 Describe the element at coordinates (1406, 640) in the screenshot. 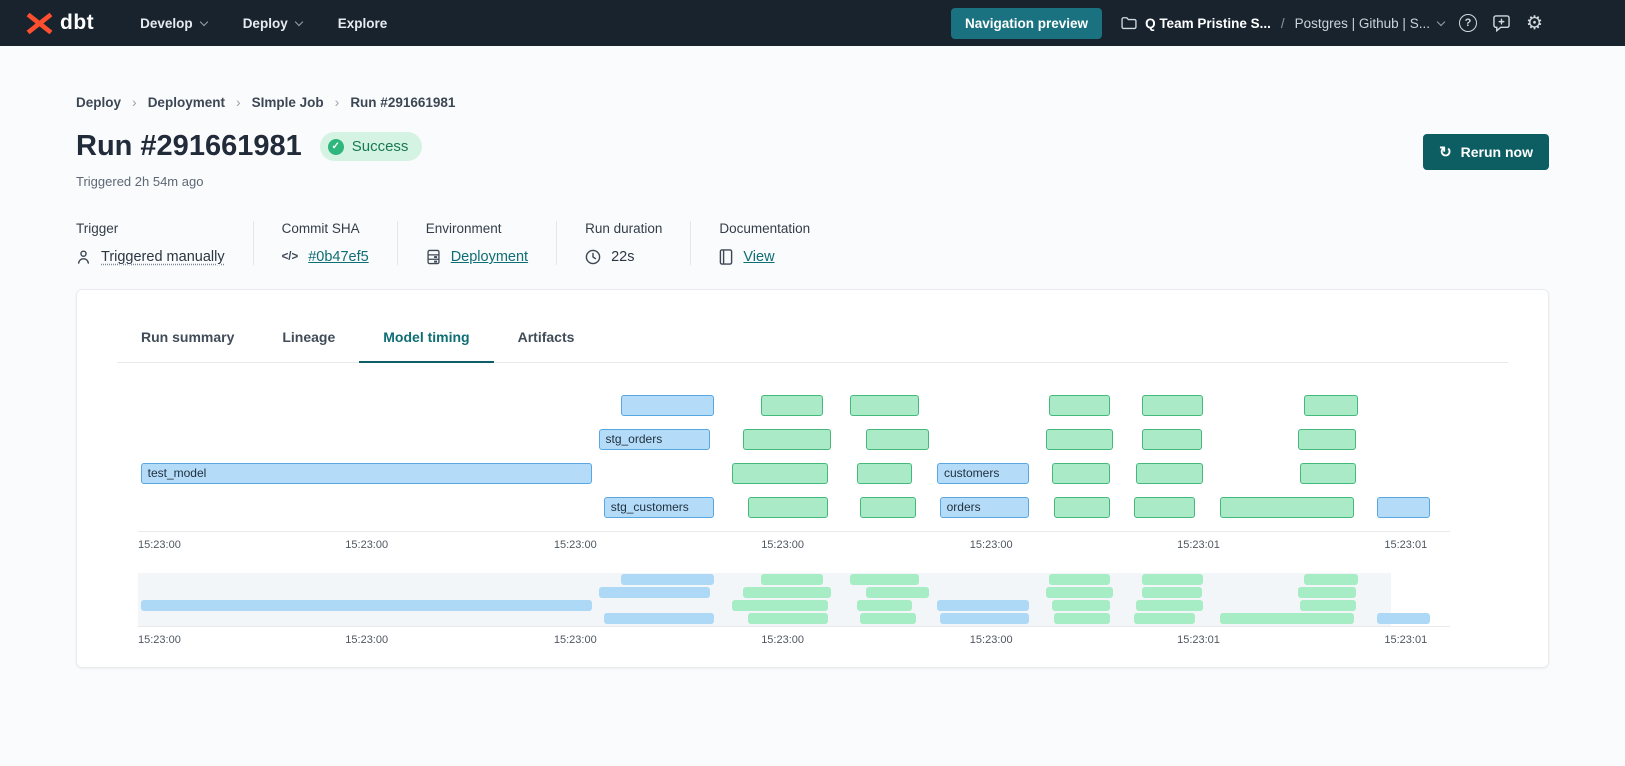

I see `axis-tick-label: 15:23:01` at that location.